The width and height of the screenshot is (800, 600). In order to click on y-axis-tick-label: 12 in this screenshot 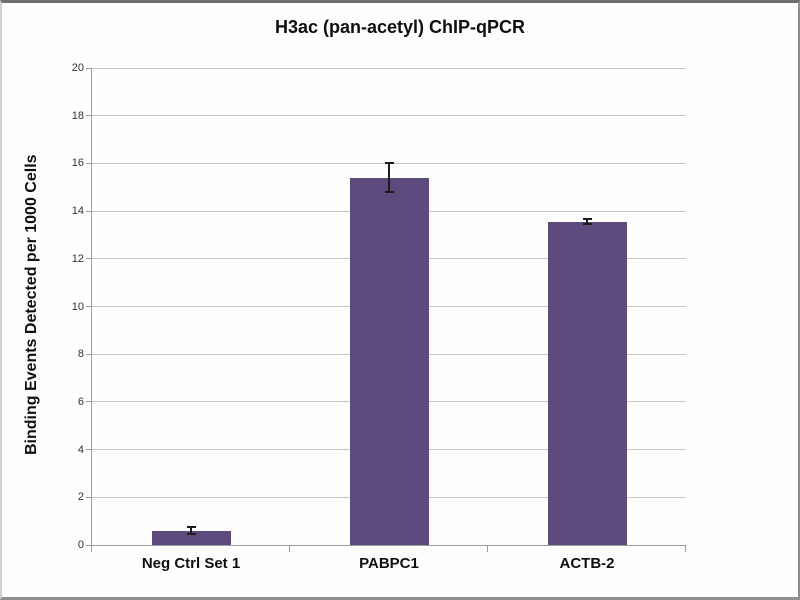, I will do `click(77, 258)`.